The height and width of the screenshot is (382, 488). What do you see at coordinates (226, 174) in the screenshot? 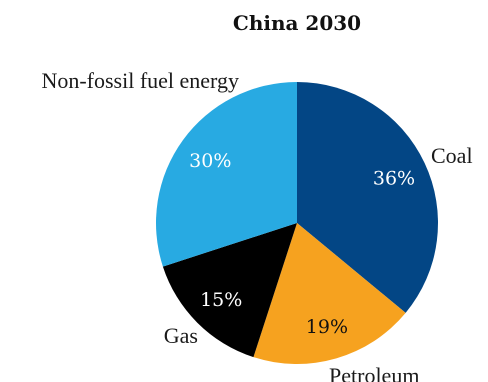
I see `pie-slice-non-fossil-fuel-energy` at bounding box center [226, 174].